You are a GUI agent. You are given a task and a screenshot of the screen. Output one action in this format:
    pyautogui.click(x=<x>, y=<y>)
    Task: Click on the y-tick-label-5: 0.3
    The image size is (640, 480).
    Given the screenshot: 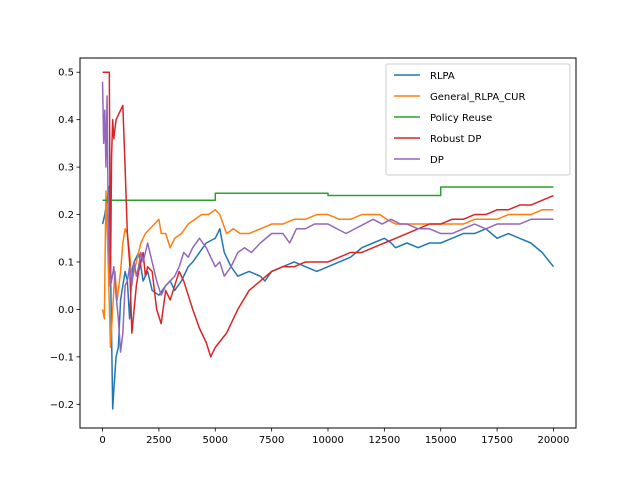 What is the action you would take?
    pyautogui.click(x=66, y=168)
    